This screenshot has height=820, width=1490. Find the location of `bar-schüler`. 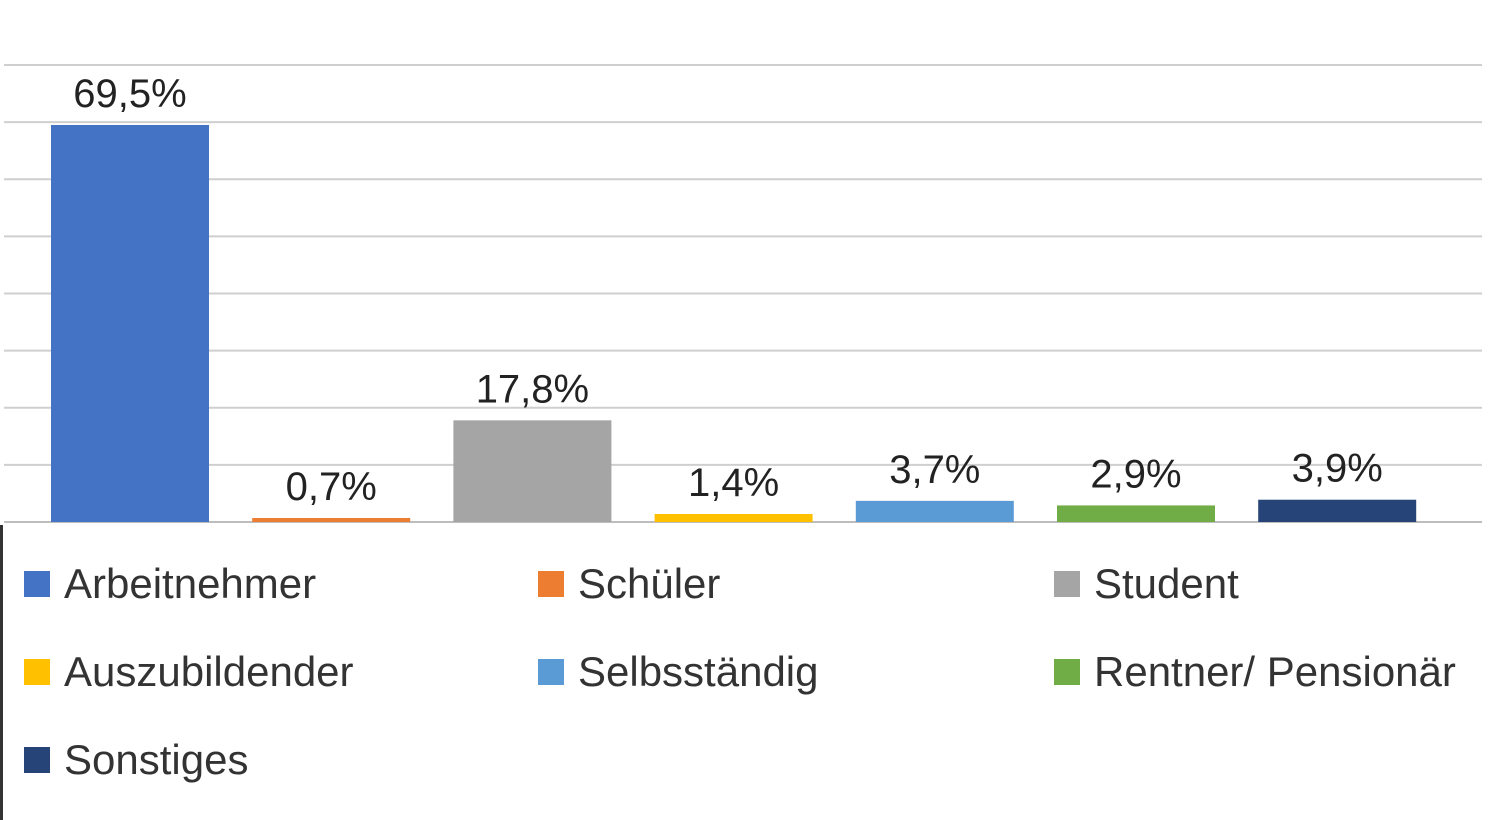

bar-schüler is located at coordinates (331, 520).